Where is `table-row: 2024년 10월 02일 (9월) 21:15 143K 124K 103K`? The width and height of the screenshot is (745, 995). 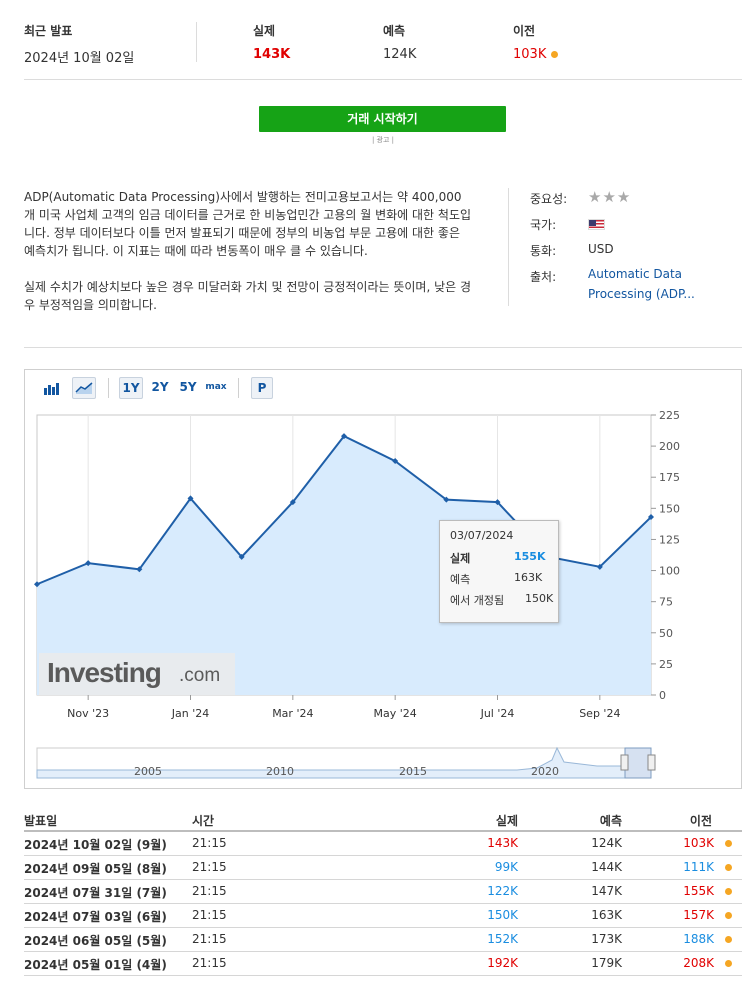 table-row: 2024년 10월 02일 (9월) 21:15 143K 124K 103K is located at coordinates (383, 844).